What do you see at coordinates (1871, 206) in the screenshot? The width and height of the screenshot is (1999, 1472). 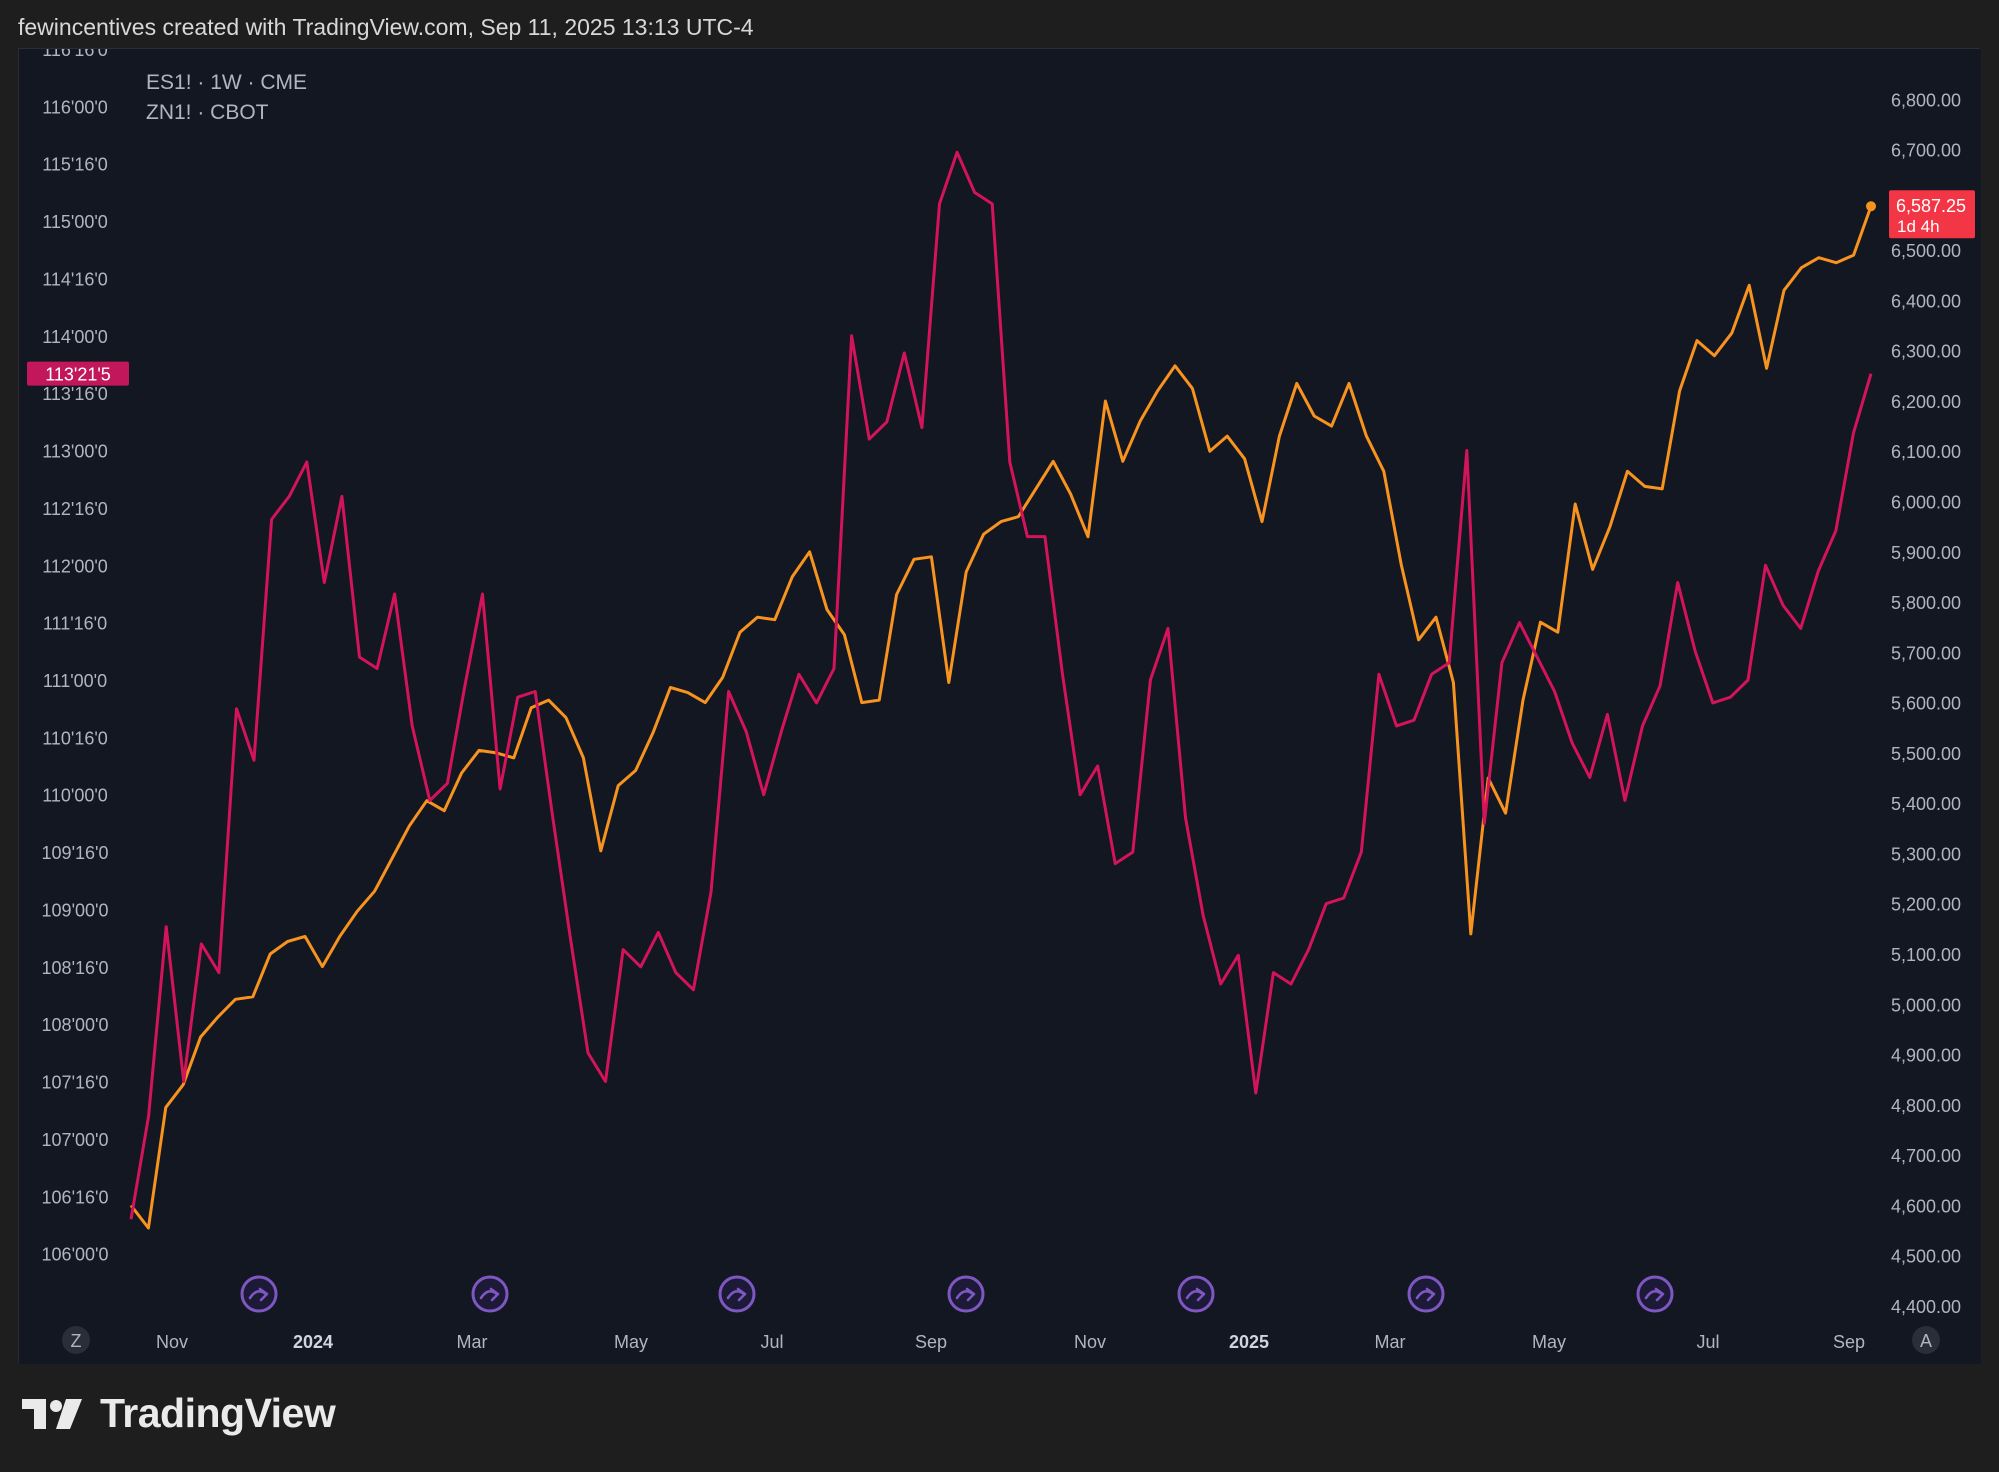 I see `es-last-point` at bounding box center [1871, 206].